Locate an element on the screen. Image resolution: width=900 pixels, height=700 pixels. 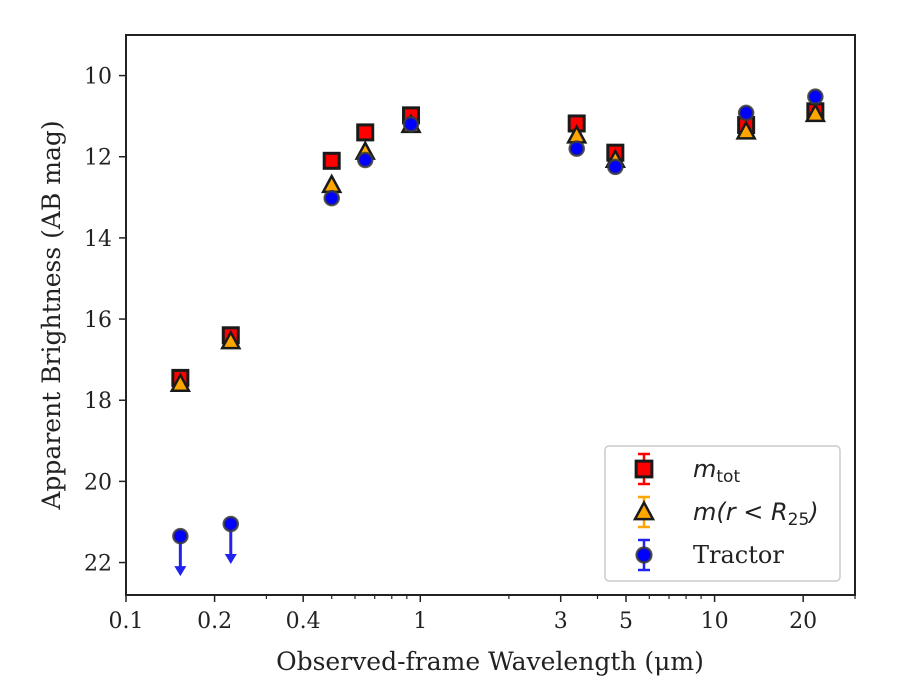
y-axis-title: Apparent Brightness (AB mag) is located at coordinates (51, 315).